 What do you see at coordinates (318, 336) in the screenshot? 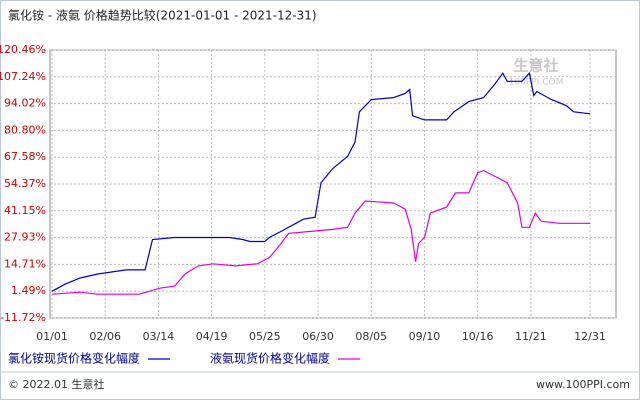
I see `x-tick-label: 06/30` at bounding box center [318, 336].